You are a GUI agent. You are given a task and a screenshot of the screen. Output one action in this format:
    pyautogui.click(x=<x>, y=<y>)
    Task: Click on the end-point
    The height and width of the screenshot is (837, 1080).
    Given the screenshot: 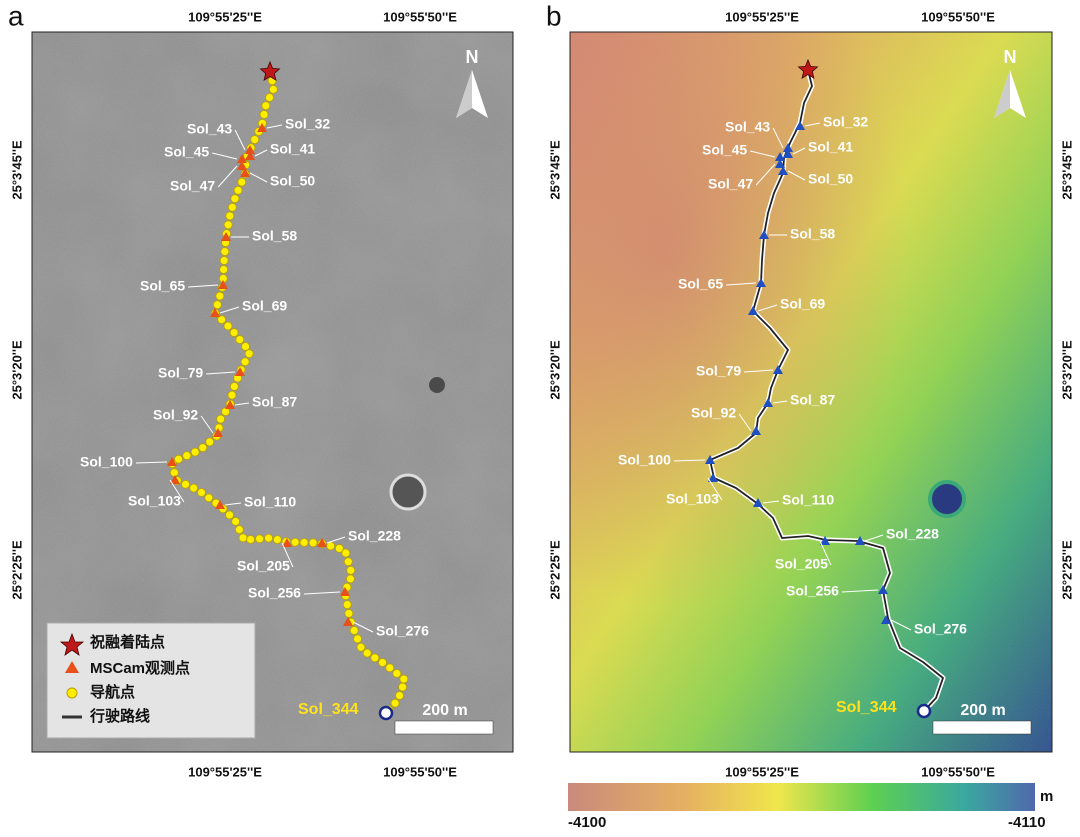 What is the action you would take?
    pyautogui.click(x=924, y=711)
    